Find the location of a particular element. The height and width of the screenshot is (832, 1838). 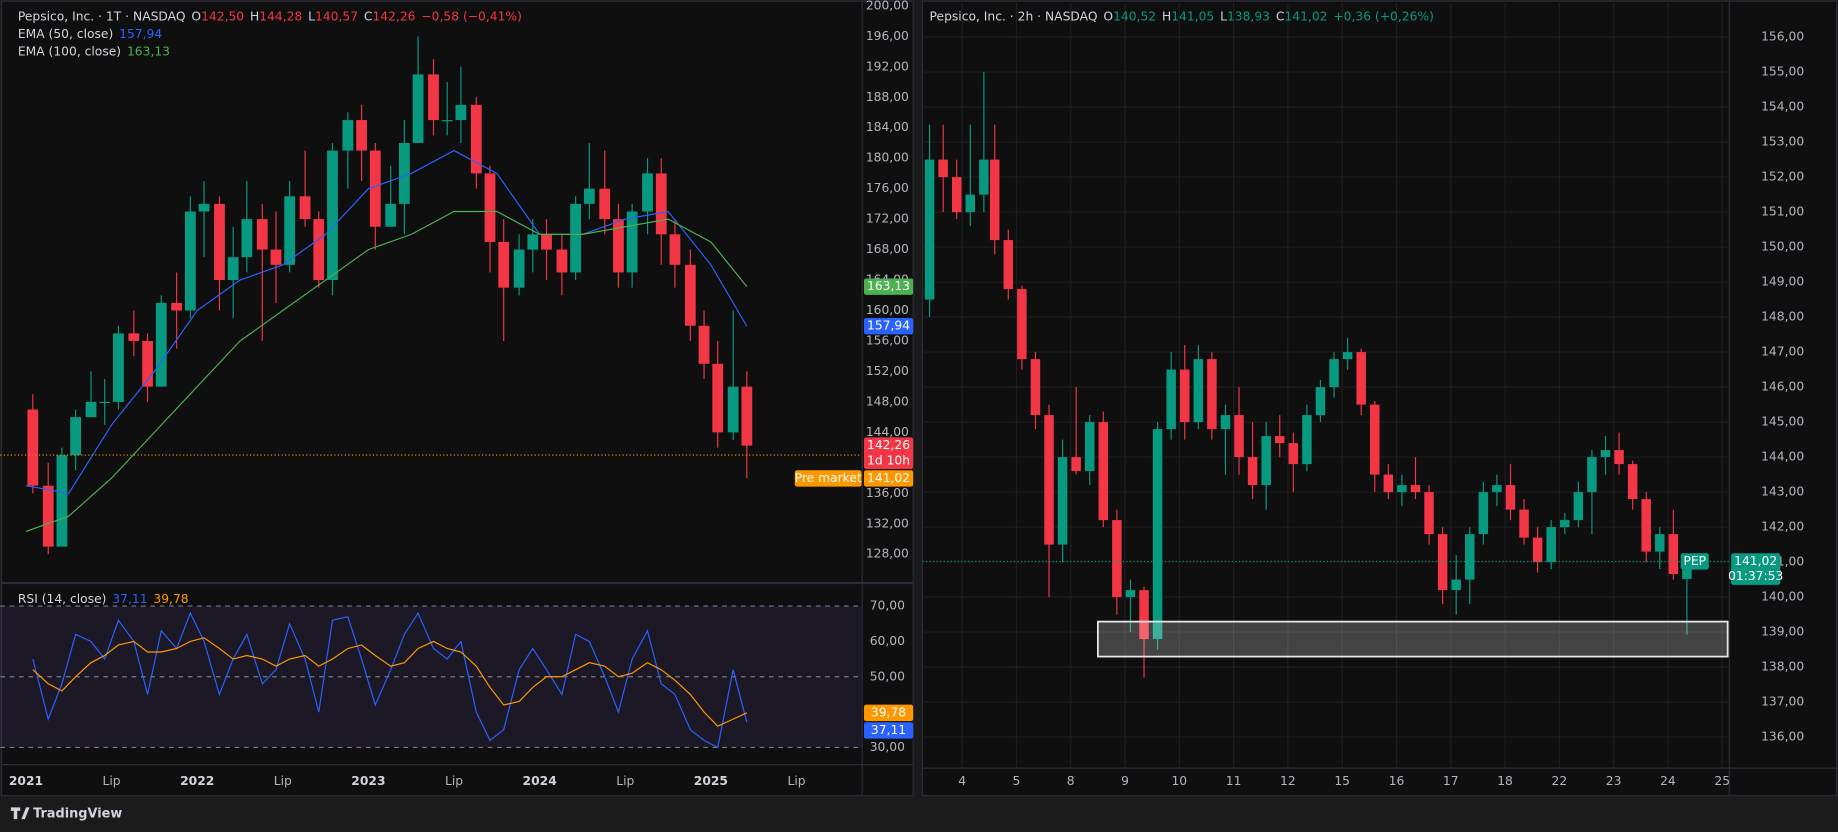

y-tick-label: 128,00 is located at coordinates (887, 554).